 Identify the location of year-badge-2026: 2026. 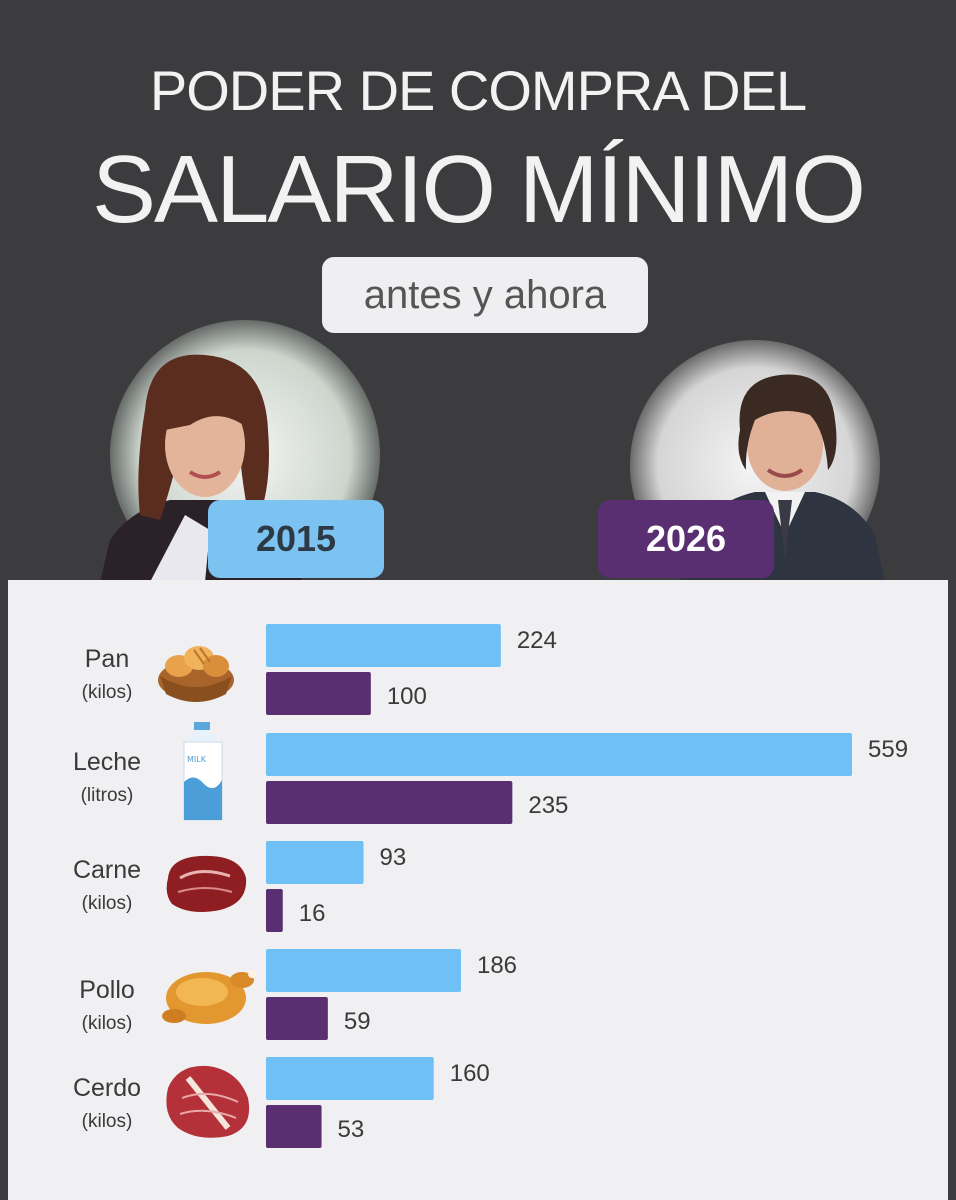
(686, 539).